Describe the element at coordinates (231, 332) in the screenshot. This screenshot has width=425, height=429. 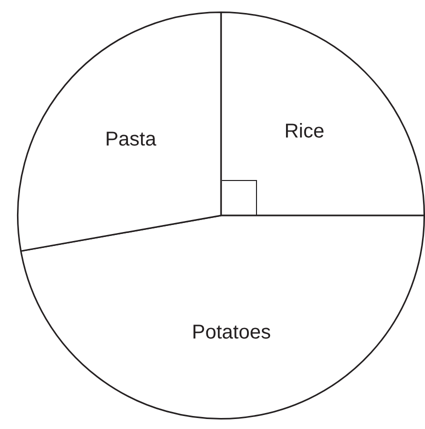
I see `slice-label: Potatoes` at that location.